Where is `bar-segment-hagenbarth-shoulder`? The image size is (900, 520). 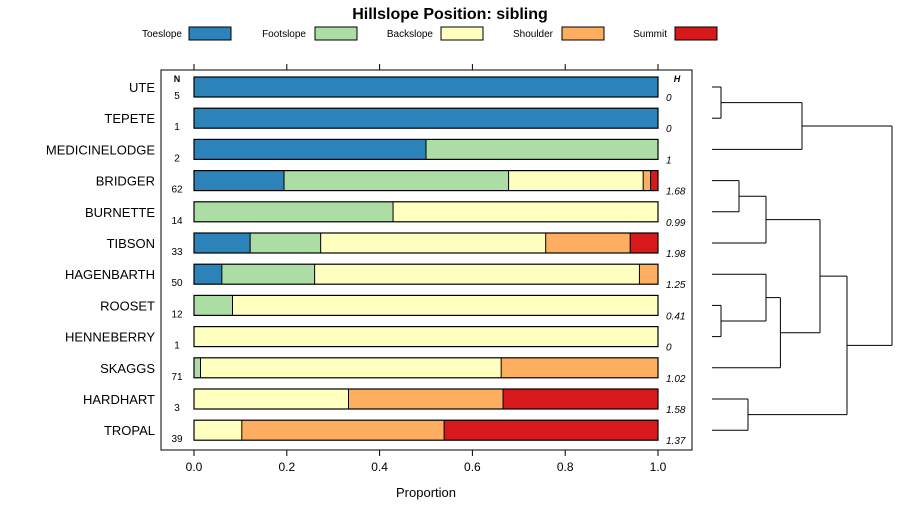
bar-segment-hagenbarth-shoulder is located at coordinates (648, 274).